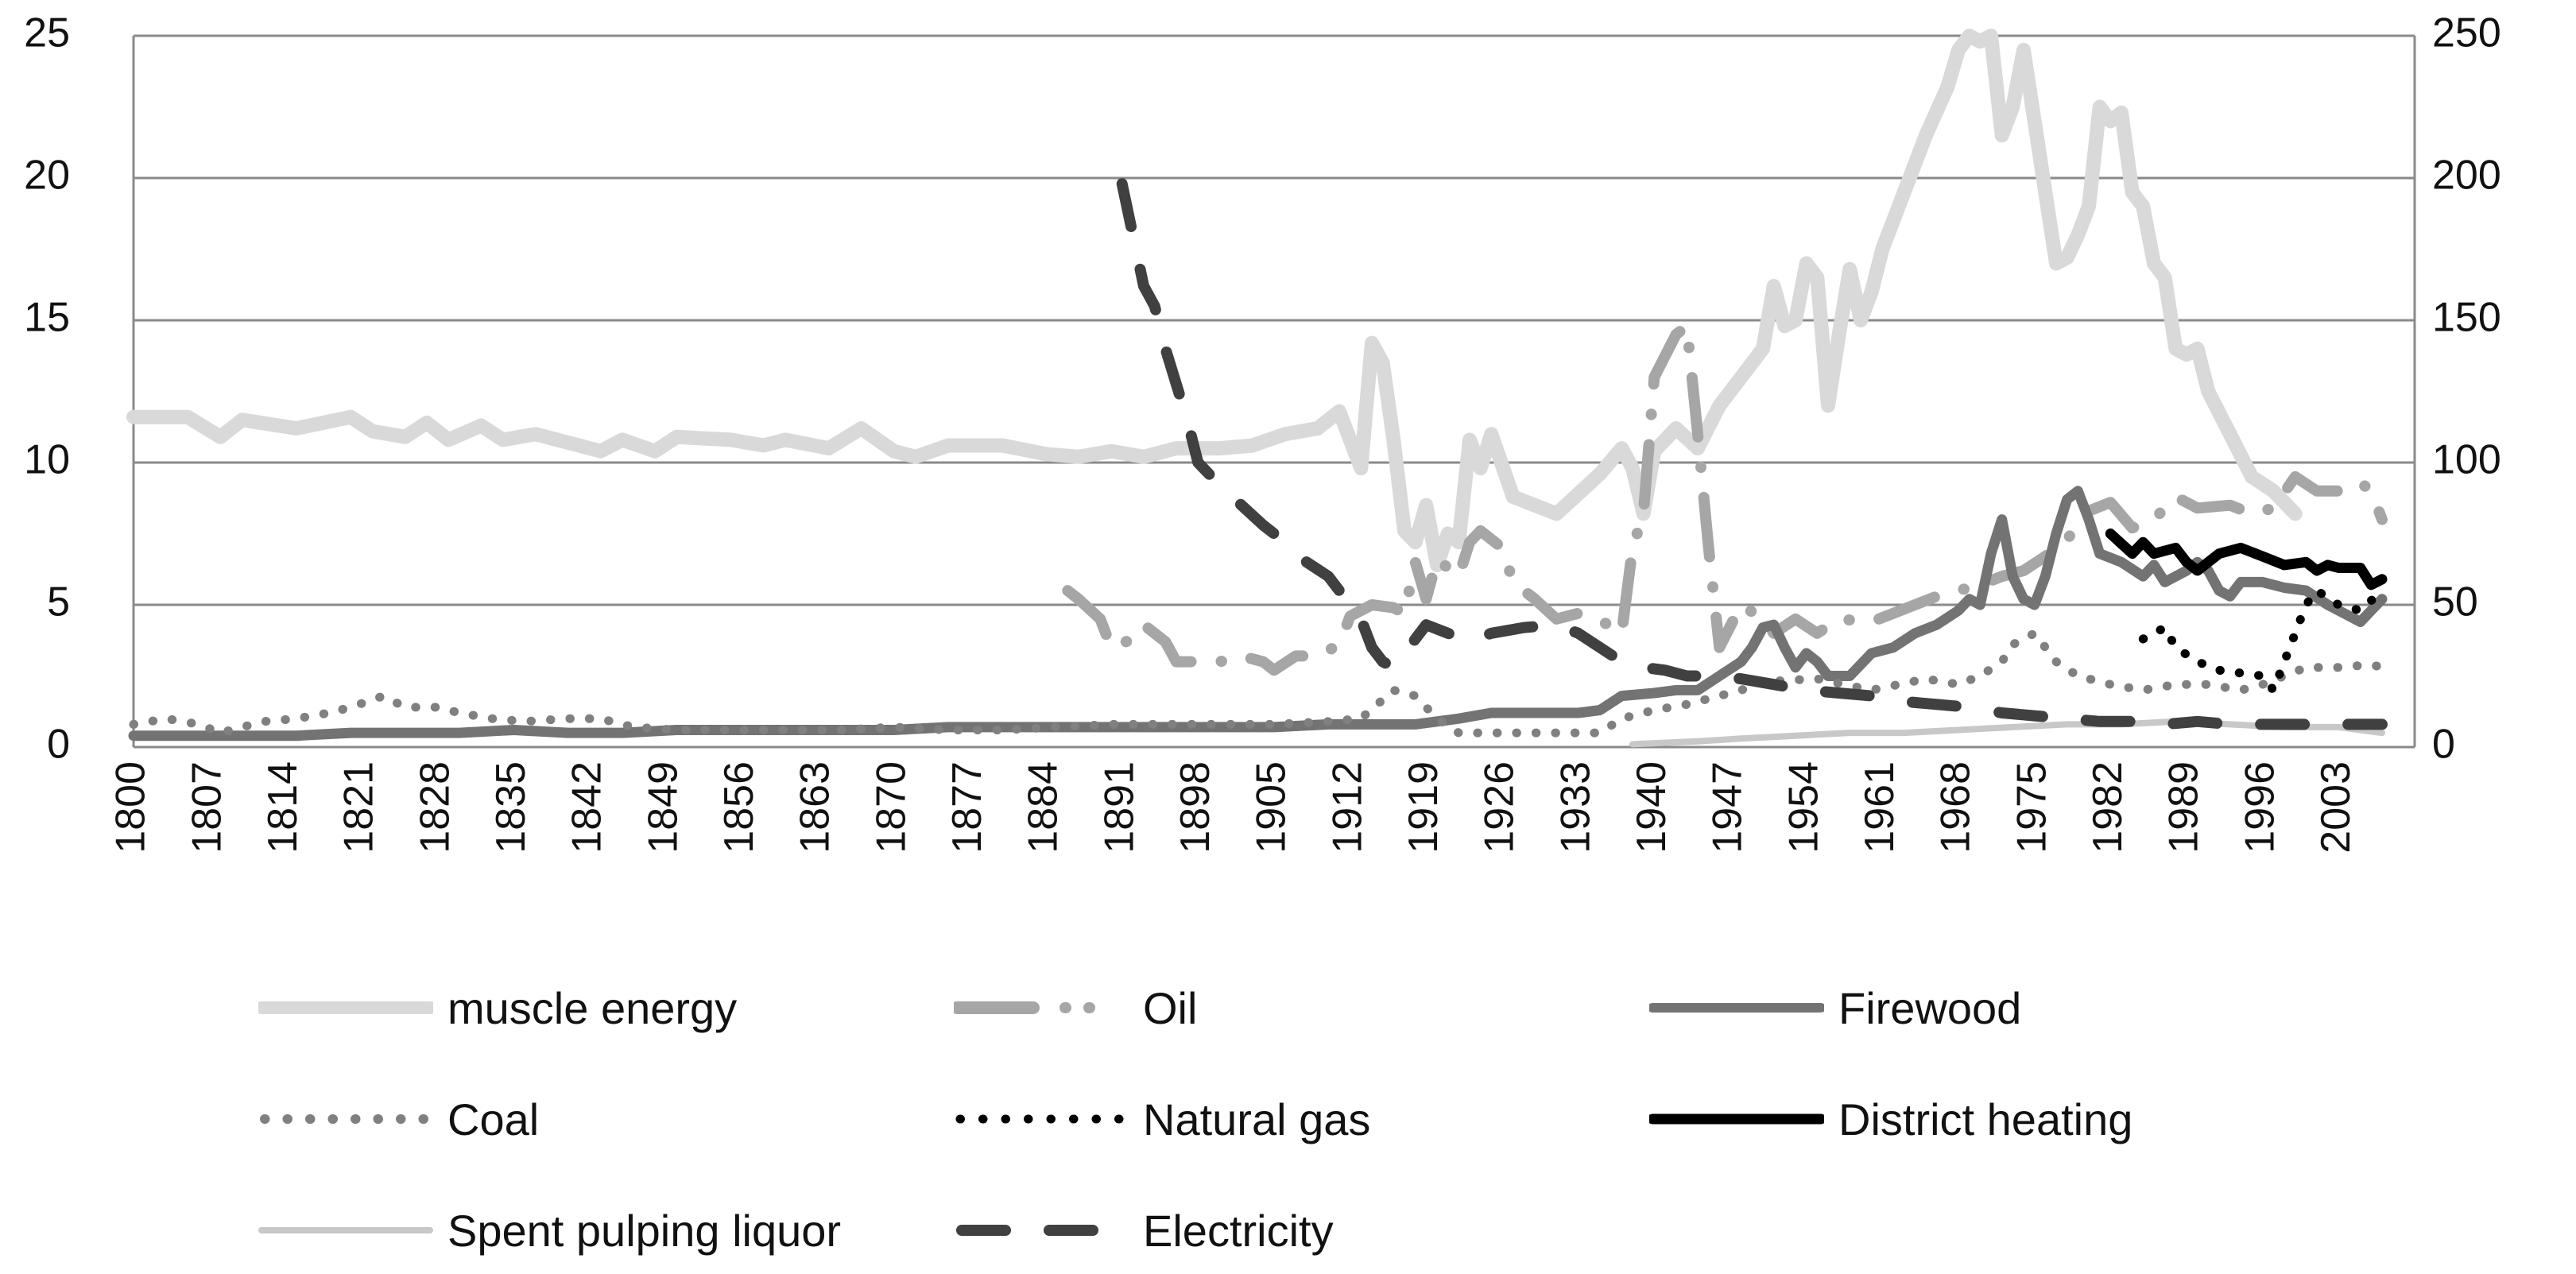 The height and width of the screenshot is (1274, 2576). Describe the element at coordinates (1728, 807) in the screenshot. I see `x-tick-label-1947: 1947` at that location.